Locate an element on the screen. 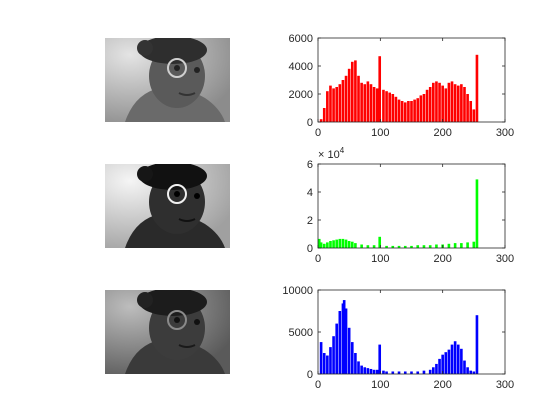  y-tick-label: 2 is located at coordinates (310, 221).